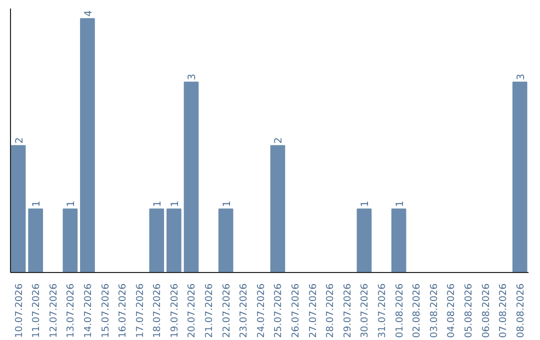 Image resolution: width=540 pixels, height=340 pixels. What do you see at coordinates (210, 310) in the screenshot?
I see `x-tick-label: 21.07.2026` at bounding box center [210, 310].